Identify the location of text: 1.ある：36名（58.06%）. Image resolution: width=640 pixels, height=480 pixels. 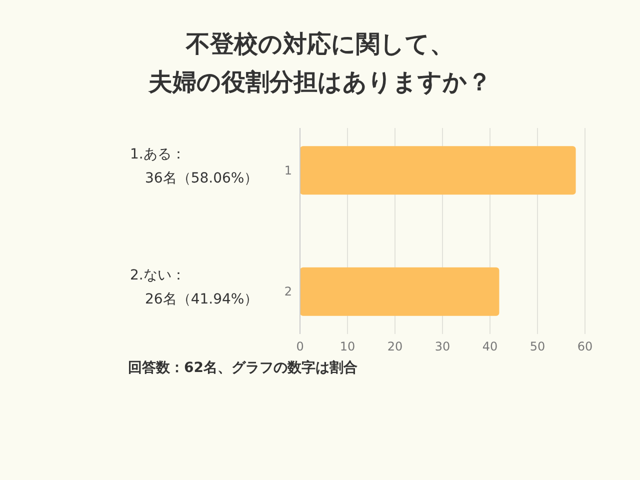
(194, 166).